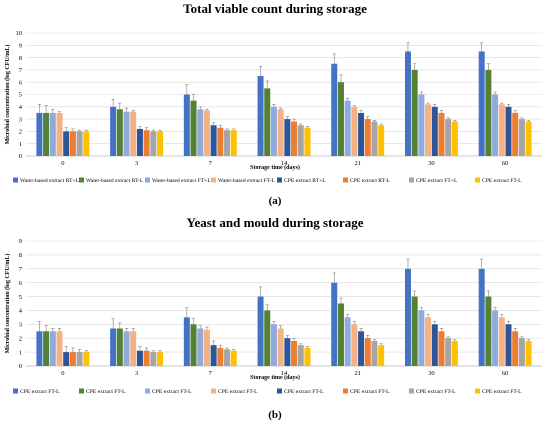 The height and width of the screenshot is (429, 550). I want to click on y-tick-label: 2, so click(20, 338).